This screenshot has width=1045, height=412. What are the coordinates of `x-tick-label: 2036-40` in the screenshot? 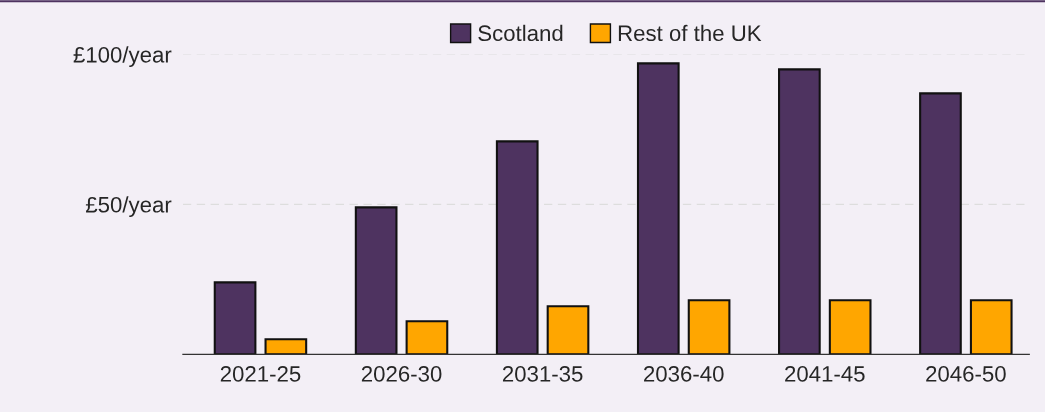 It's located at (684, 374).